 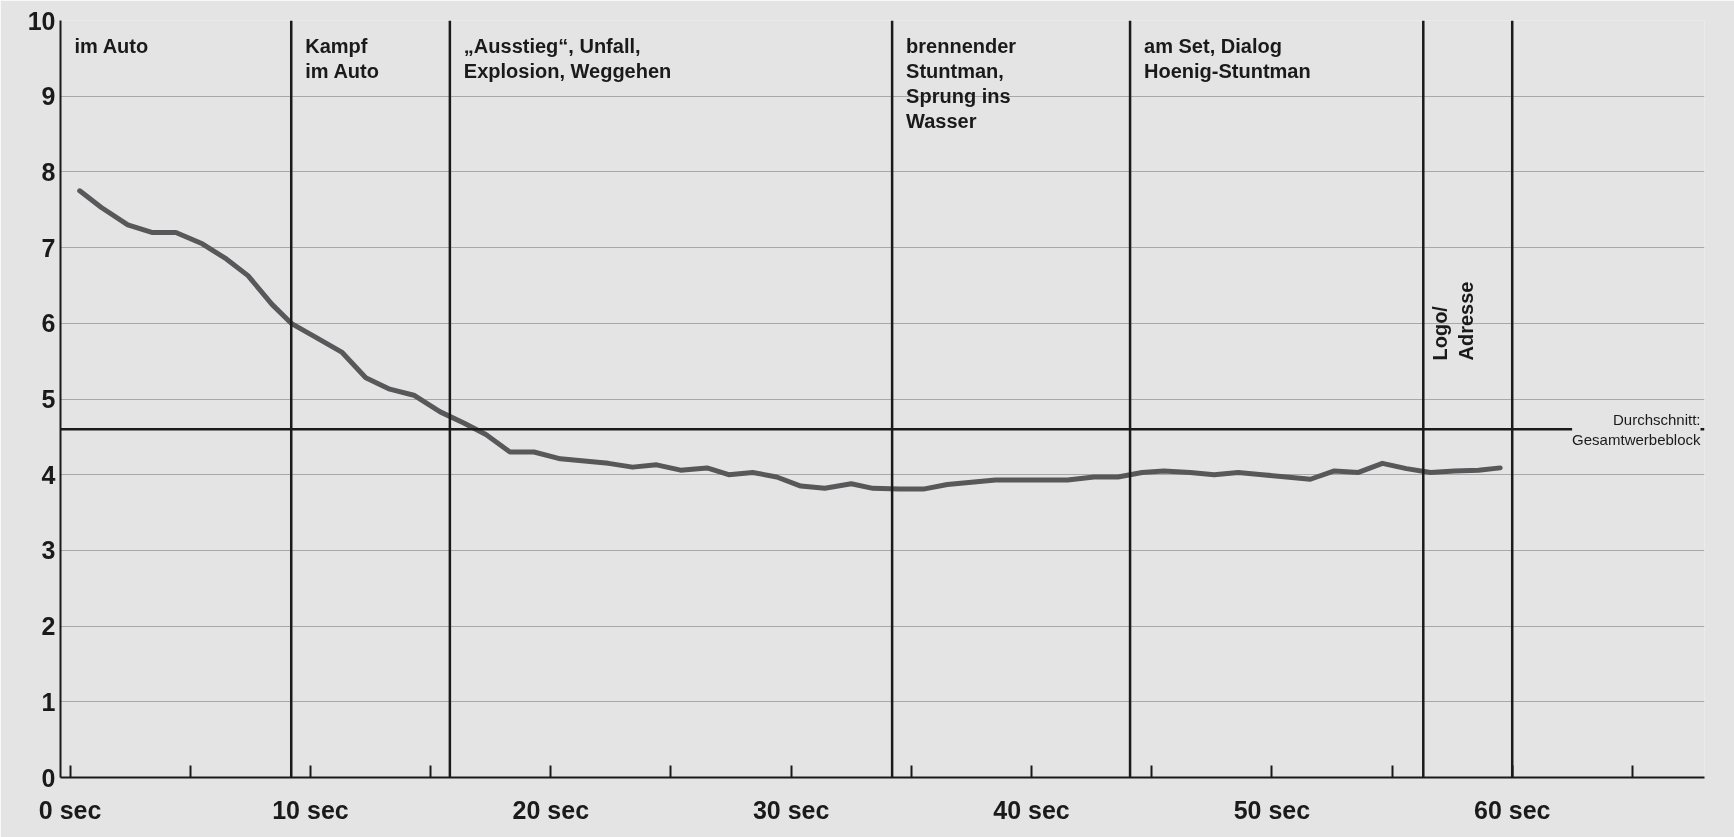 What do you see at coordinates (1031, 809) in the screenshot?
I see `x-tick-label: 40 sec` at bounding box center [1031, 809].